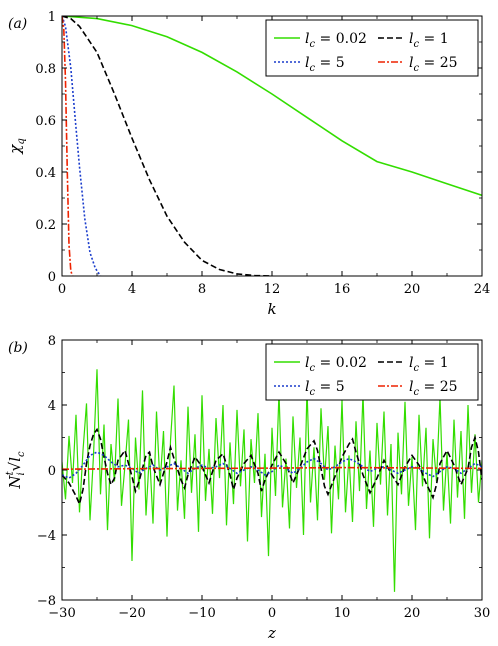  I want to click on x-tick-label: 10, so click(342, 613).